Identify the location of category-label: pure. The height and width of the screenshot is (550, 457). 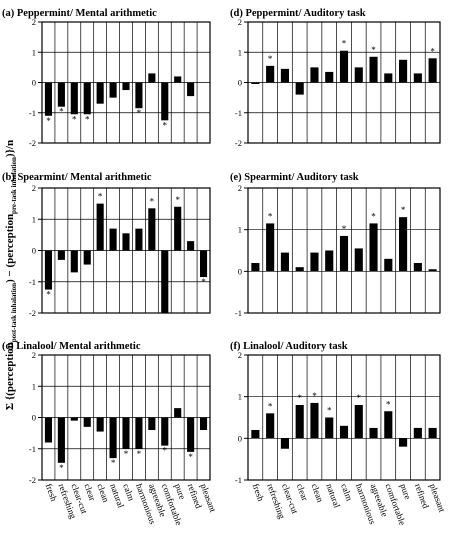
(405, 491).